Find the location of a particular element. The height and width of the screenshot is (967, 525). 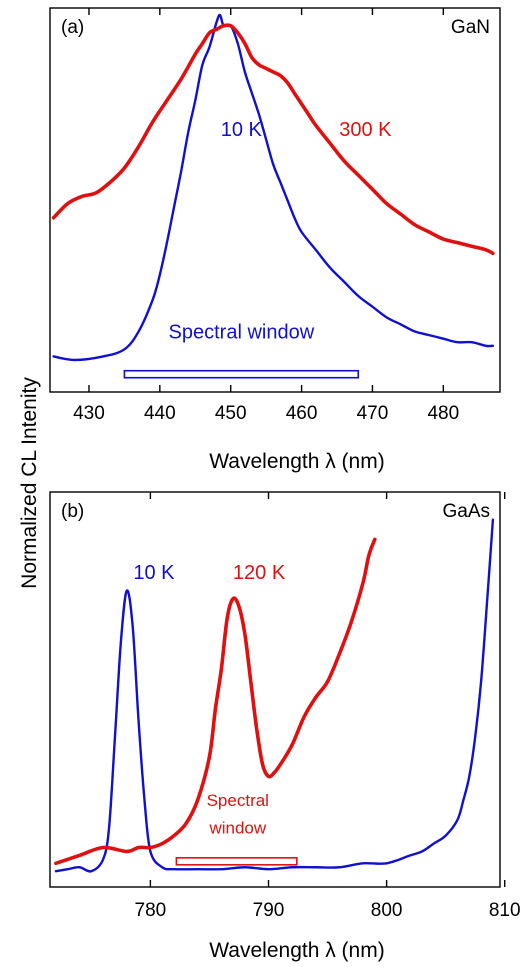

x-tick-label: 800 is located at coordinates (387, 910).